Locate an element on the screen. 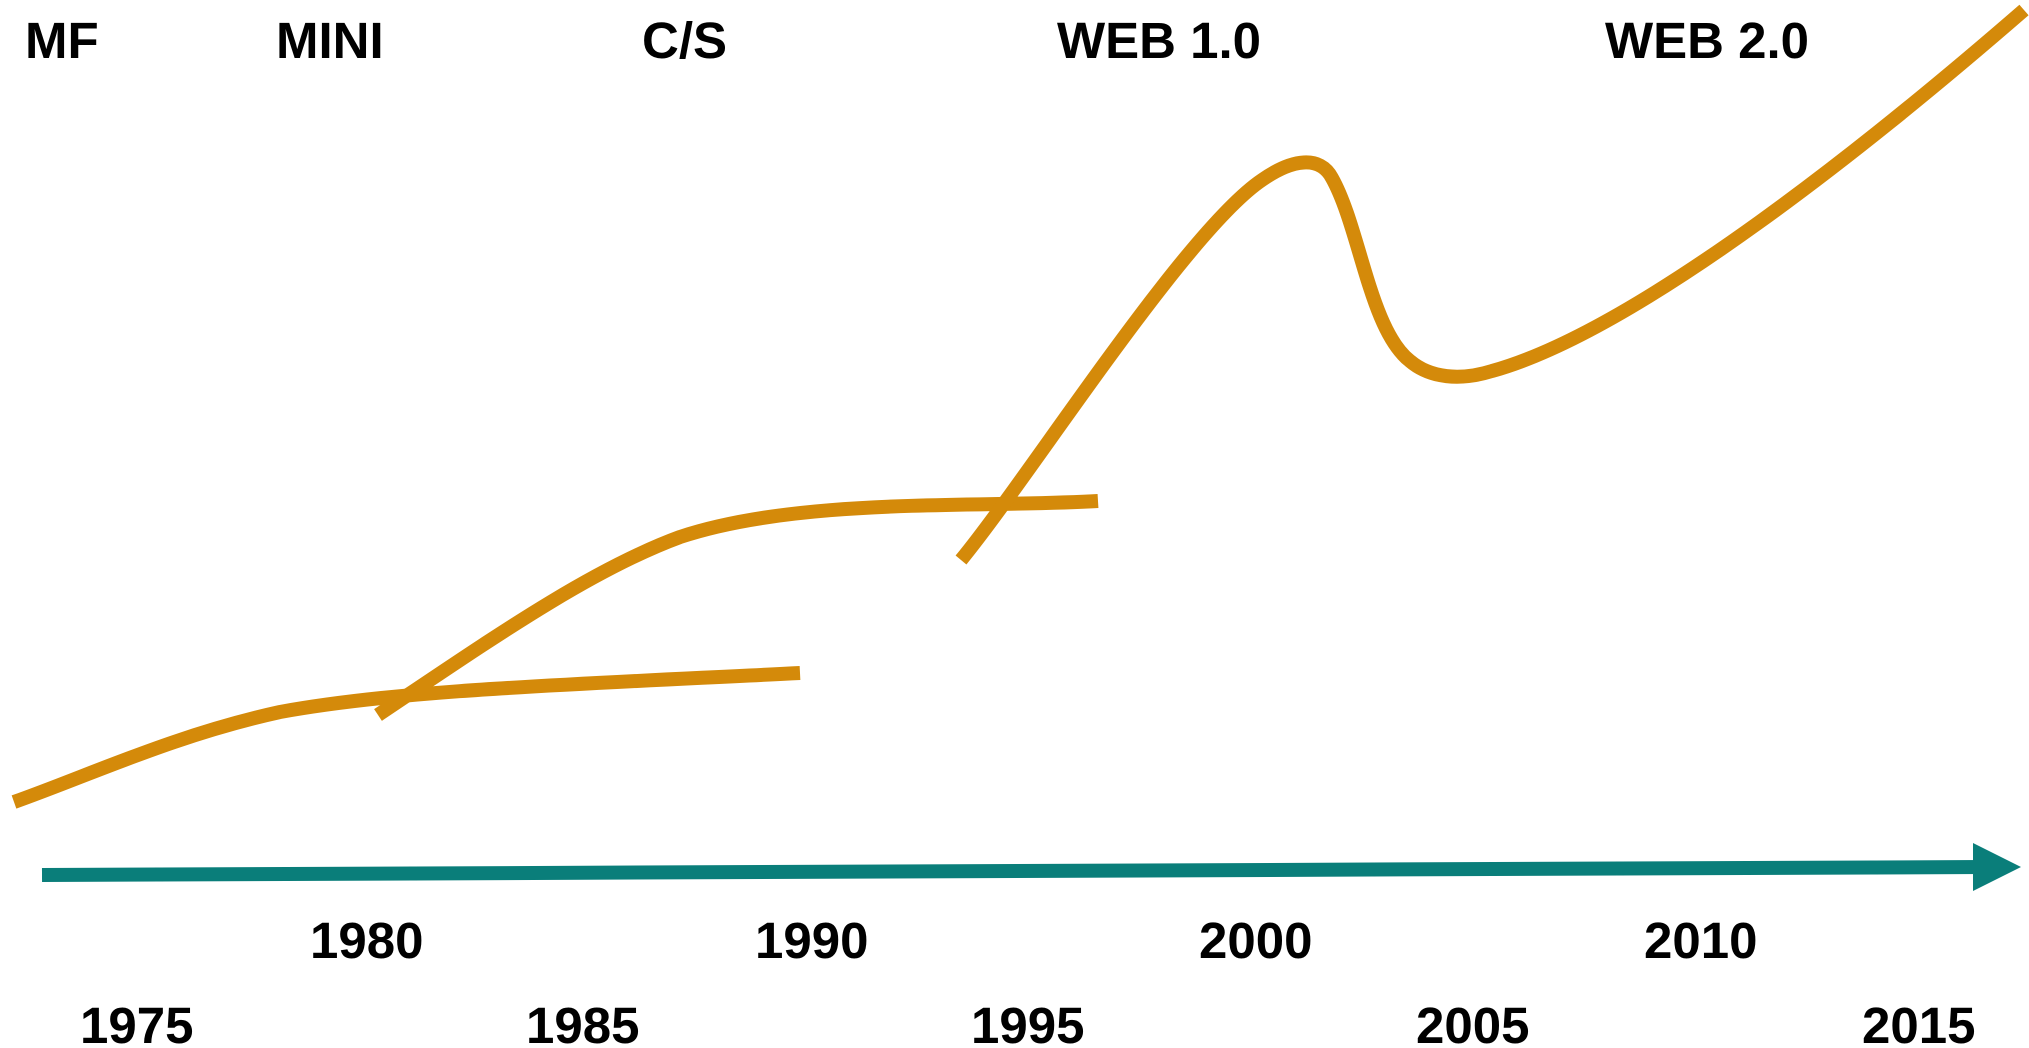  curve-mini is located at coordinates (736, 607).